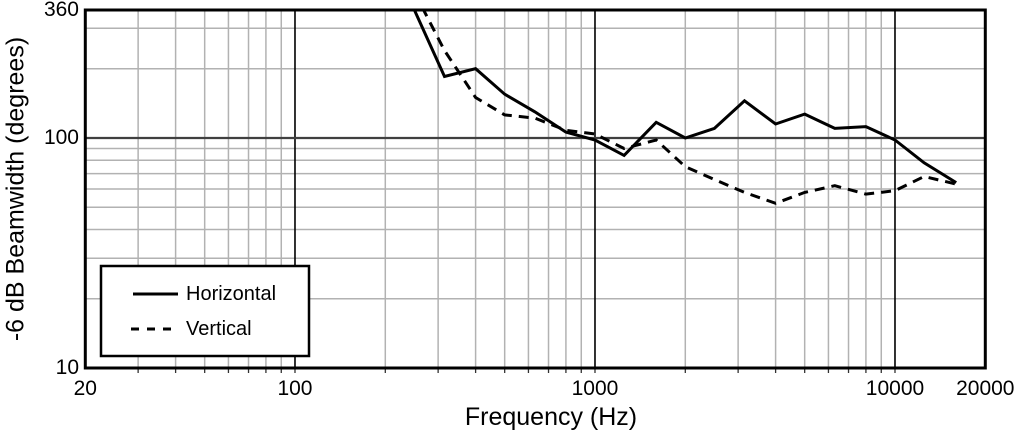 The height and width of the screenshot is (441, 1019). I want to click on y-tick-label: 360, so click(61, 10).